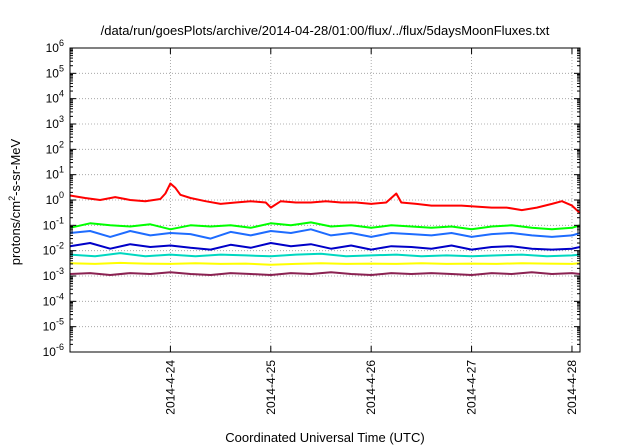 The width and height of the screenshot is (640, 448). Describe the element at coordinates (324, 437) in the screenshot. I see `x-axis-label: Coordinated Universal Time (UTC)` at that location.